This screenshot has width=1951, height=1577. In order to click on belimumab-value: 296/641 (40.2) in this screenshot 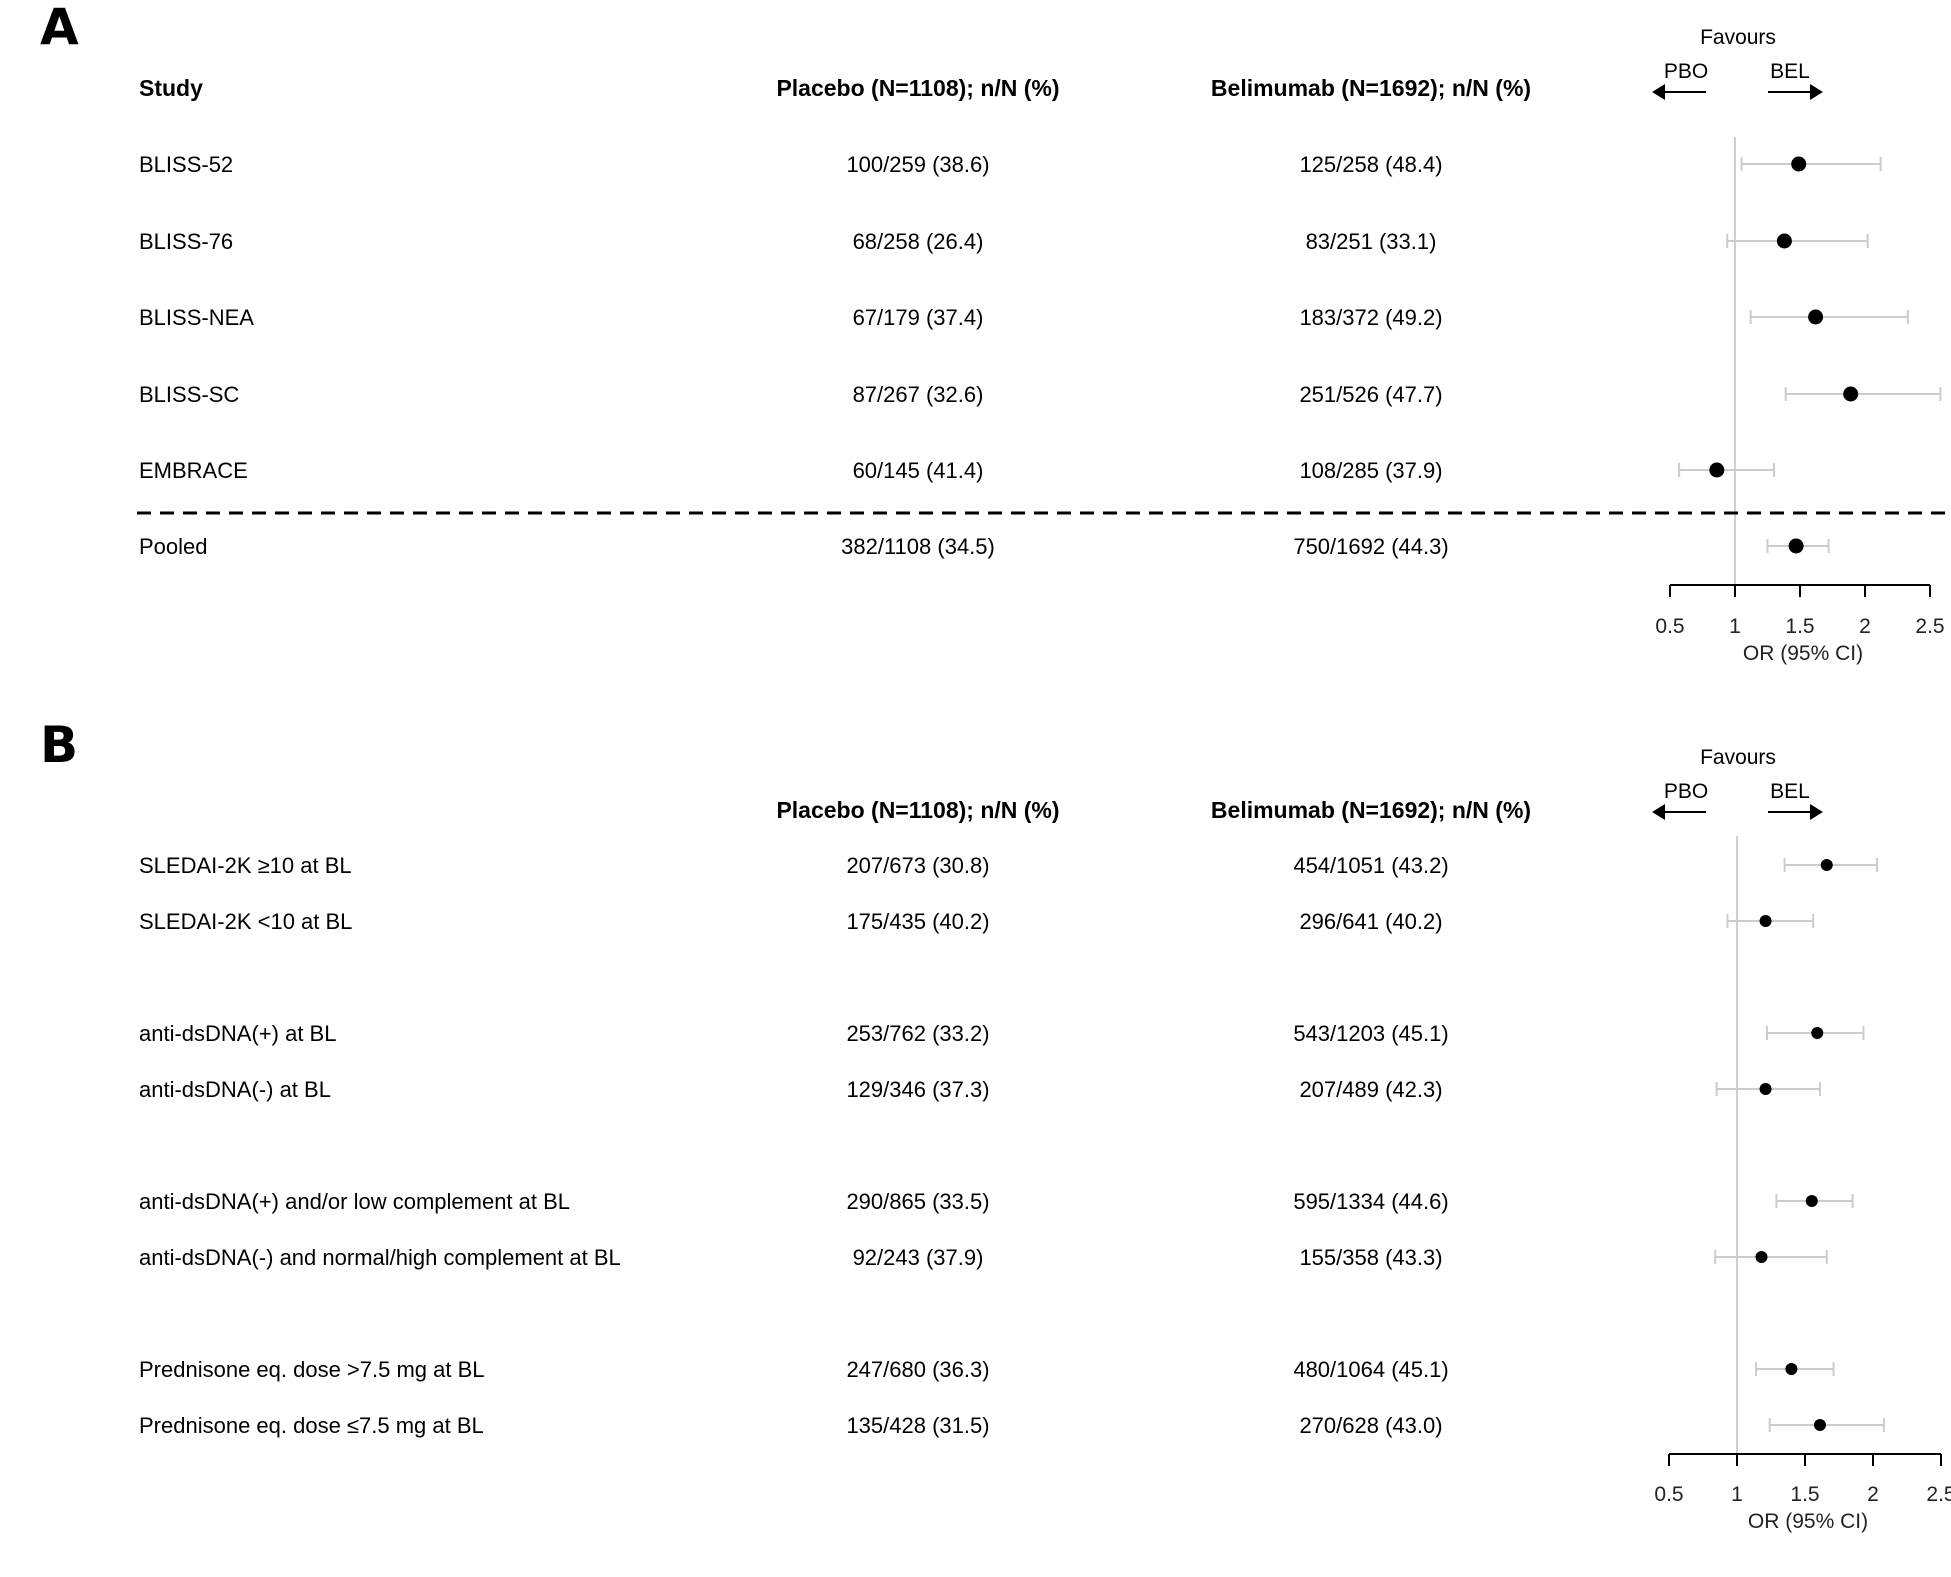, I will do `click(1370, 921)`.